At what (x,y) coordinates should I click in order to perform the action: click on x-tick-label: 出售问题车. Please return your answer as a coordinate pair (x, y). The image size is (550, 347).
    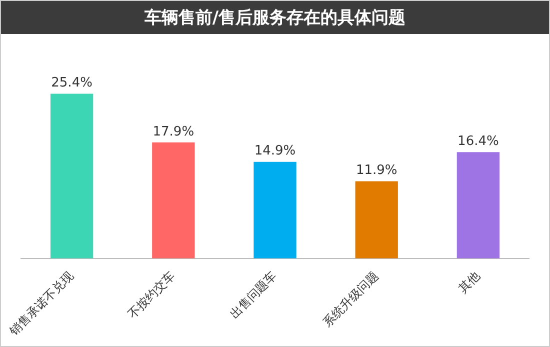
    Looking at the image, I should click on (253, 295).